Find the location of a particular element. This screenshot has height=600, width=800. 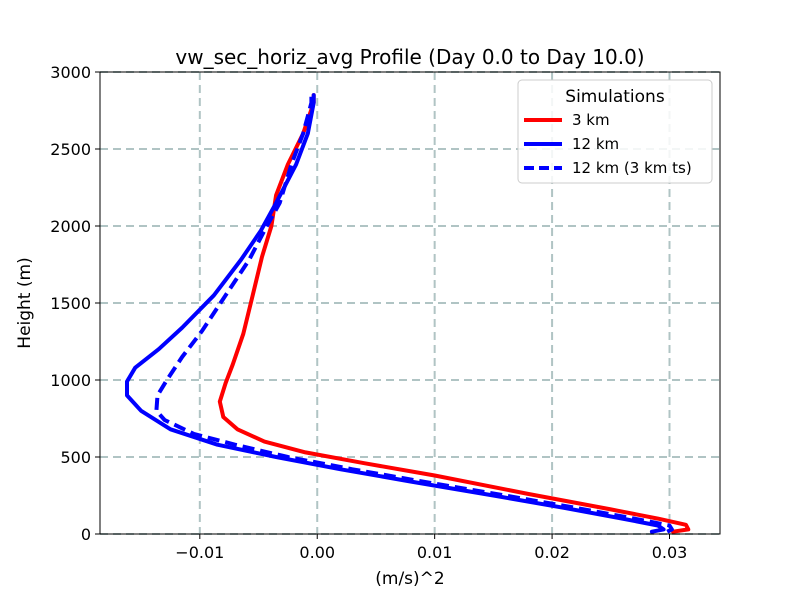

x-tick-label: 0.00 is located at coordinates (317, 552).